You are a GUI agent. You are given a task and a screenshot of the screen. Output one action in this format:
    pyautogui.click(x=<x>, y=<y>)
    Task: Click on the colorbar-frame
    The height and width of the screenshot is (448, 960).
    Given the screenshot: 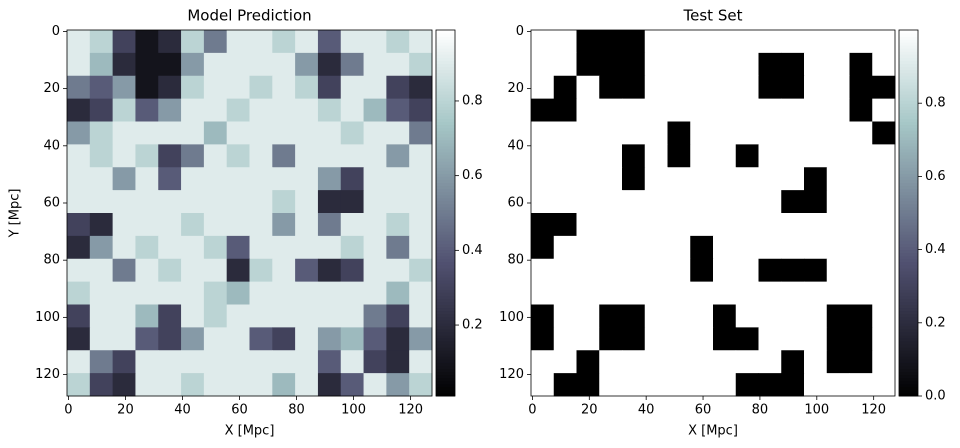 What is the action you would take?
    pyautogui.click(x=445, y=213)
    